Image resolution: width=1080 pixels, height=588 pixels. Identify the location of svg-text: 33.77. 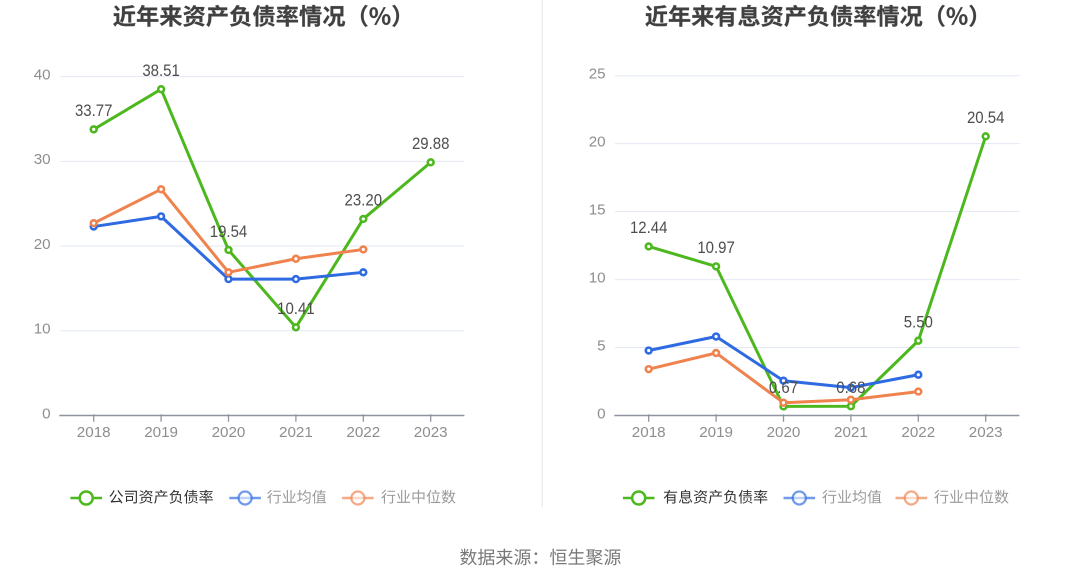
(94, 111).